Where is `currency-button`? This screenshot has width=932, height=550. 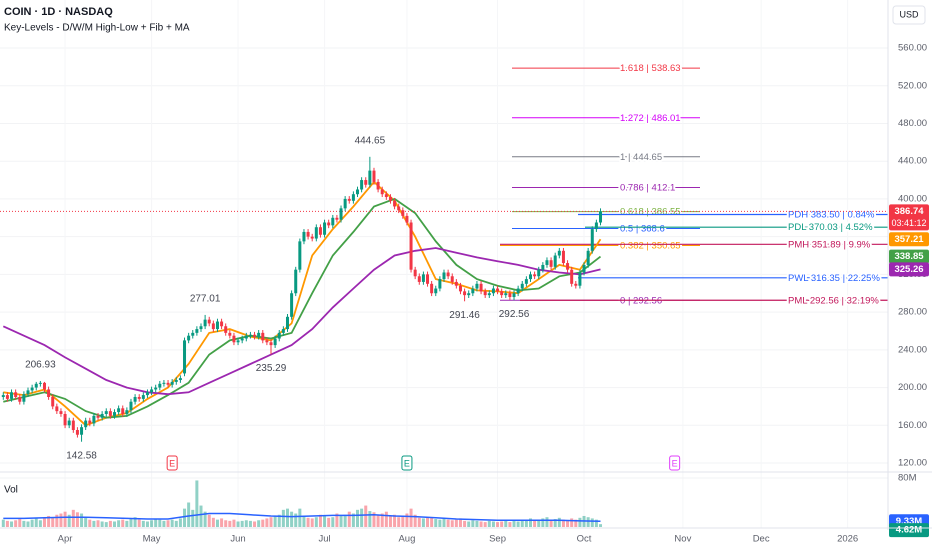 currency-button is located at coordinates (909, 15).